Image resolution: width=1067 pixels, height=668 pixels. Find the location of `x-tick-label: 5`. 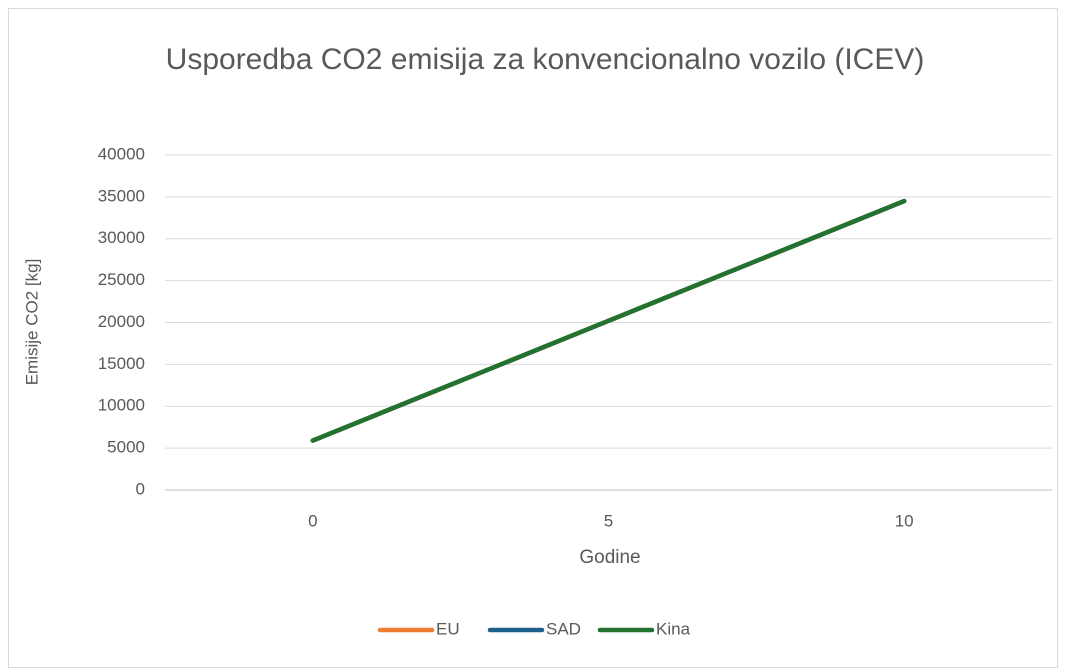

x-tick-label: 5 is located at coordinates (608, 520).